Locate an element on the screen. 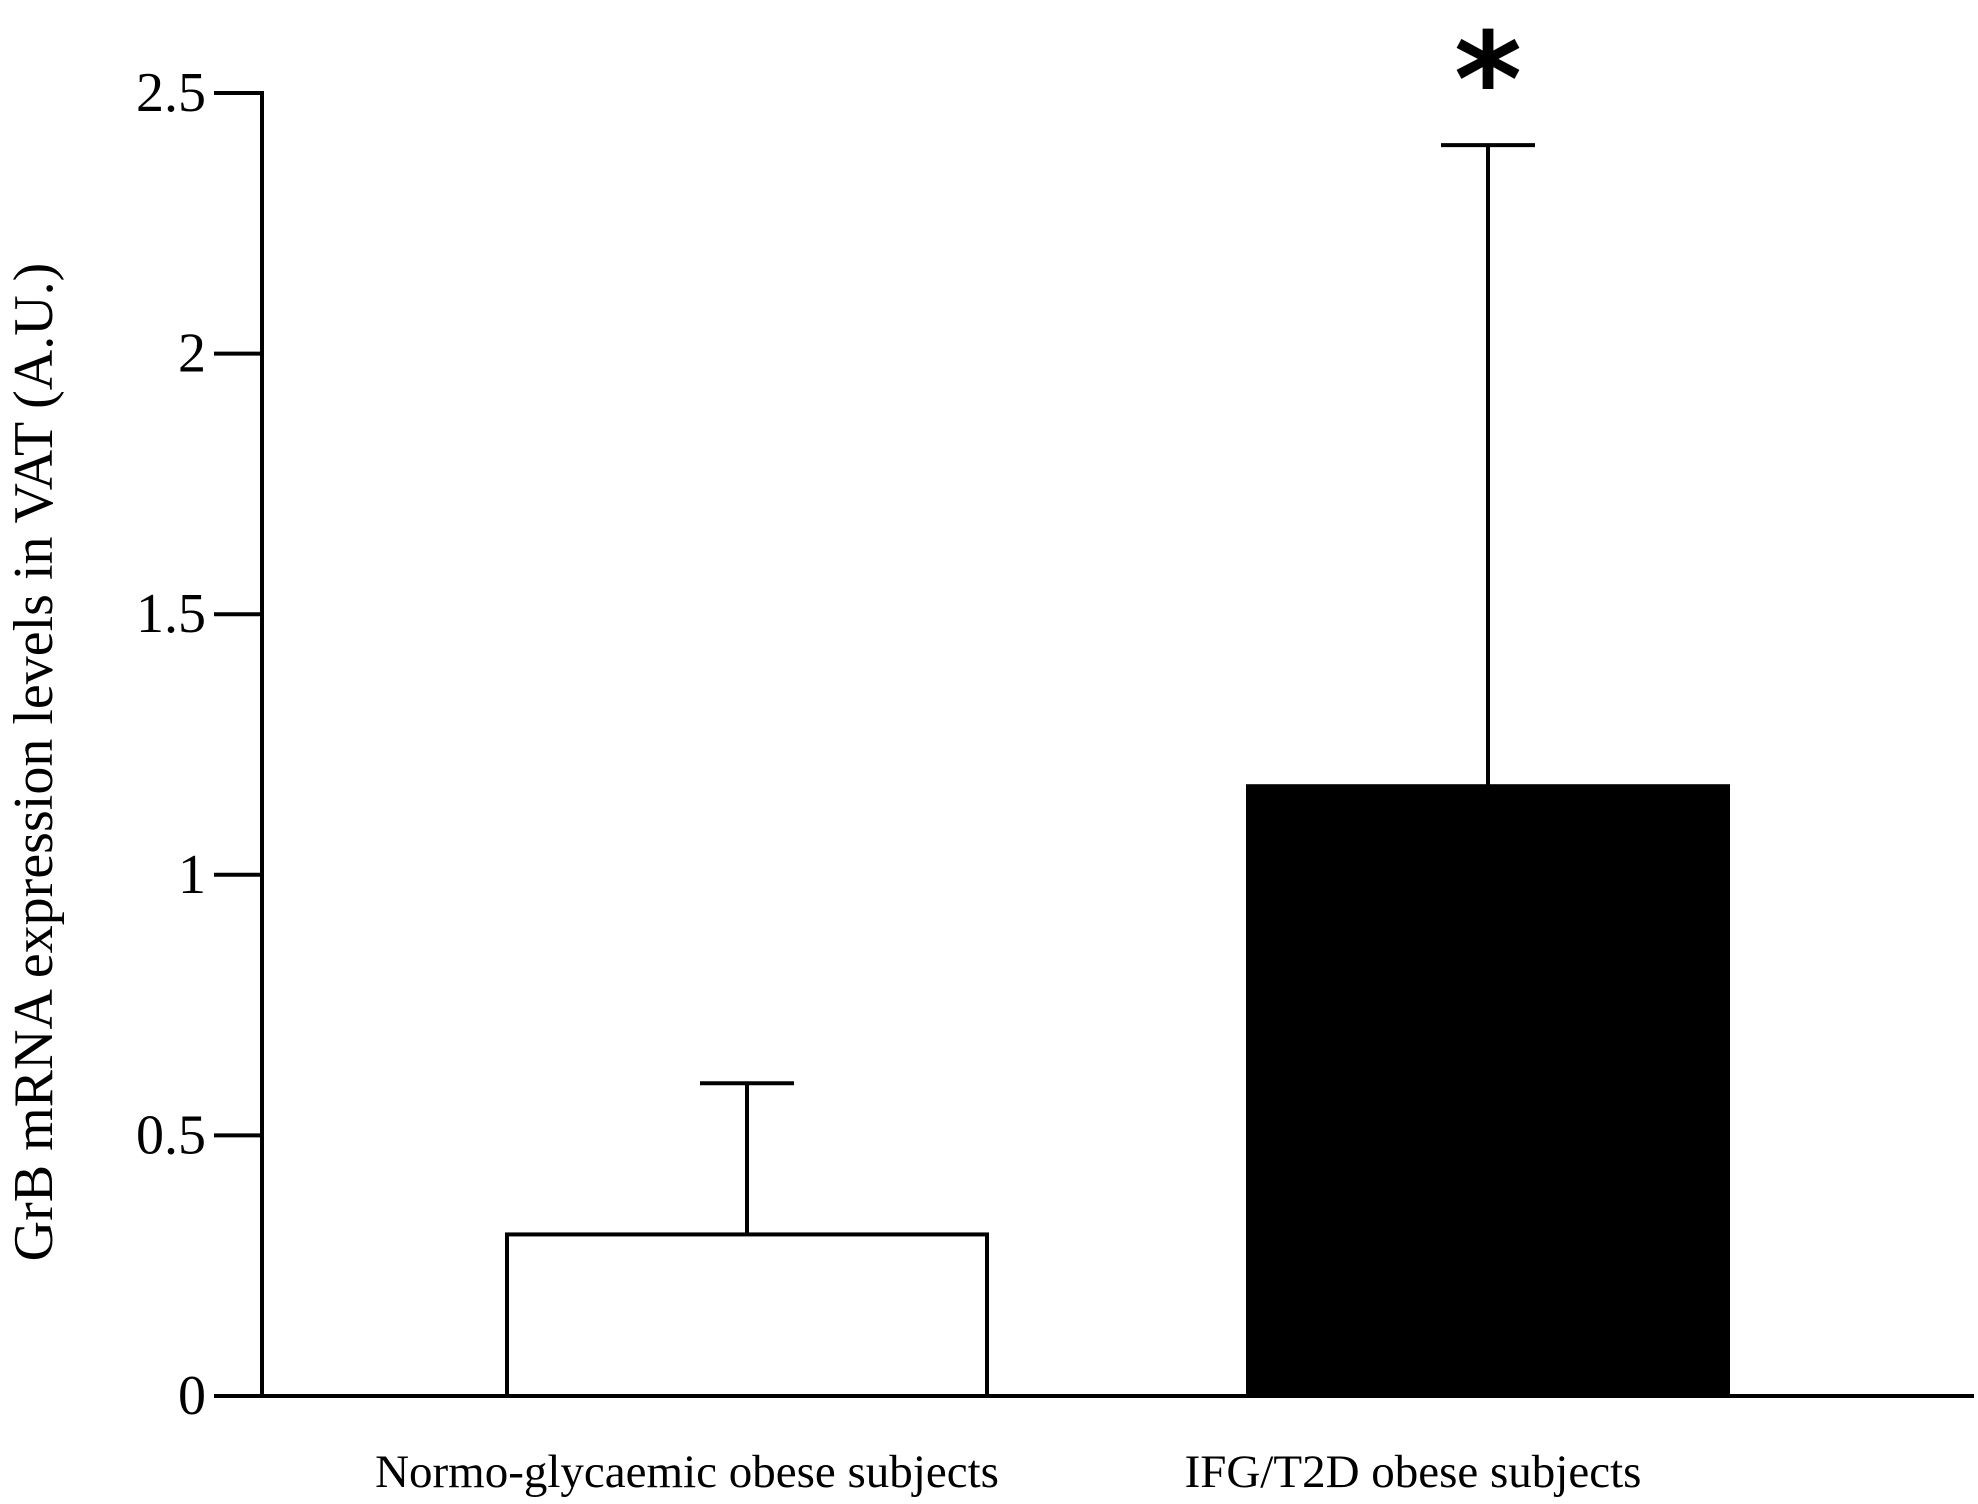 This screenshot has width=1978, height=1504. y-tick-label: 1.5 is located at coordinates (171, 614).